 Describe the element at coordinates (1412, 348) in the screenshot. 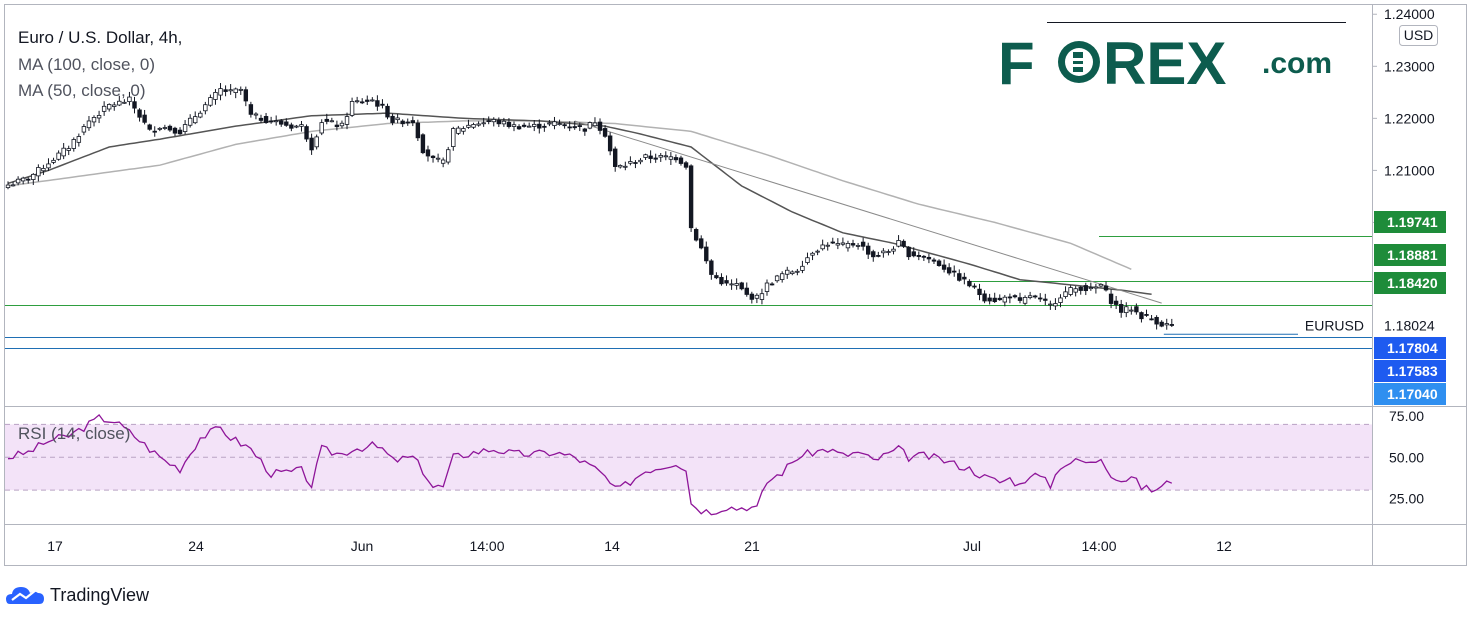

I see `level-tag-label: 1.17804` at that location.